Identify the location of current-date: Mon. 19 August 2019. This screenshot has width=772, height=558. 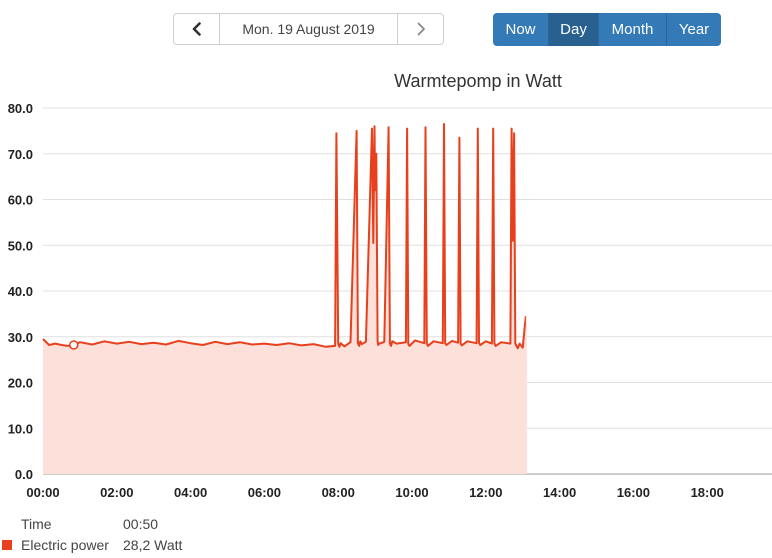
(308, 29).